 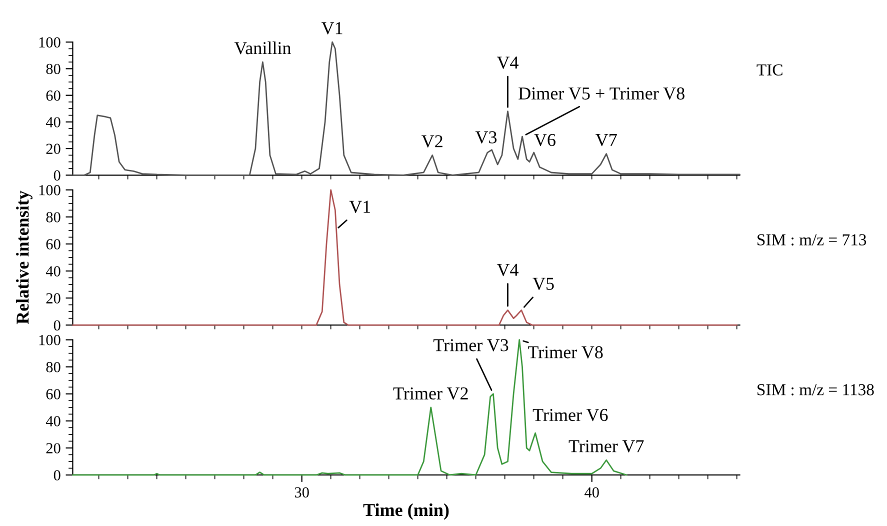 What do you see at coordinates (812, 240) in the screenshot?
I see `text: SIM : m/z = 713` at bounding box center [812, 240].